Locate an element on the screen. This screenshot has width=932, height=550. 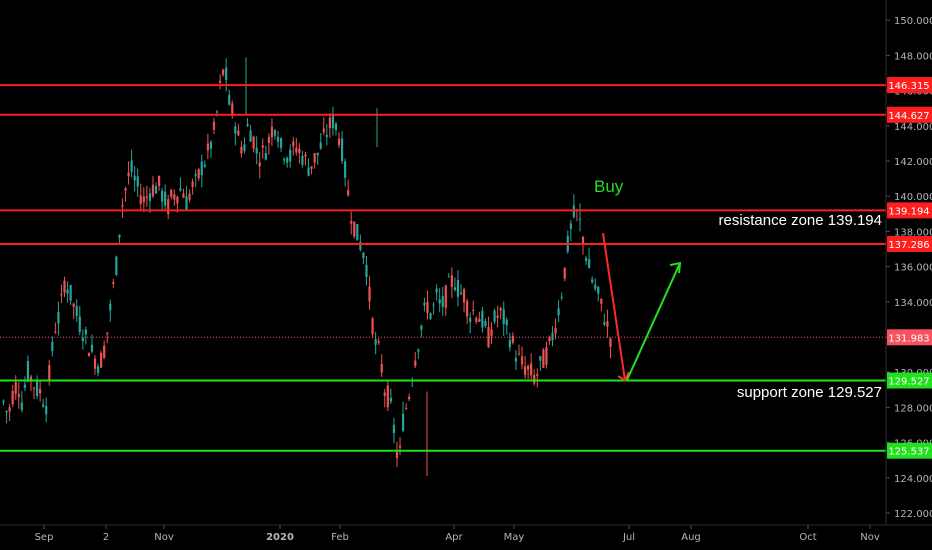
x-tick-label: Aug is located at coordinates (691, 537).